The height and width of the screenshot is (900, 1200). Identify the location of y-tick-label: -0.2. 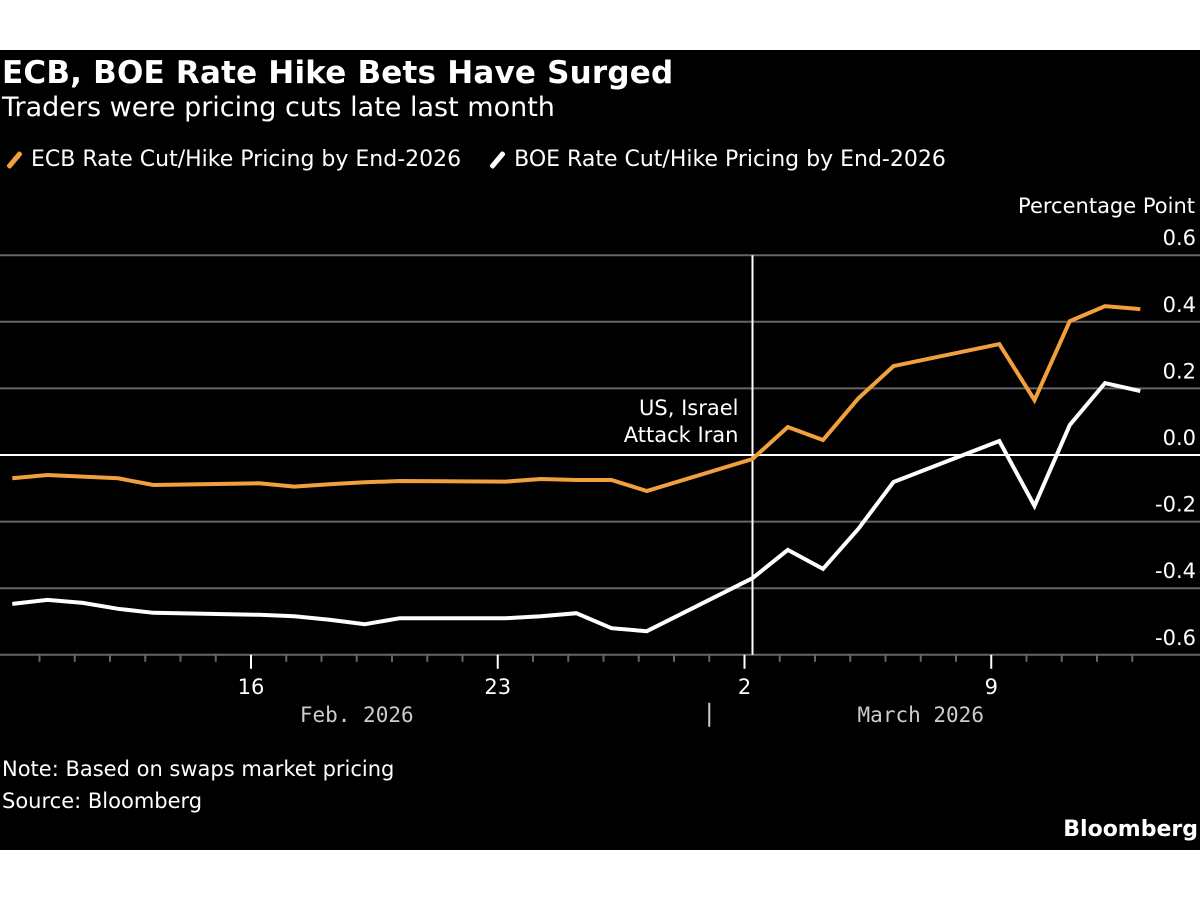
(1175, 505).